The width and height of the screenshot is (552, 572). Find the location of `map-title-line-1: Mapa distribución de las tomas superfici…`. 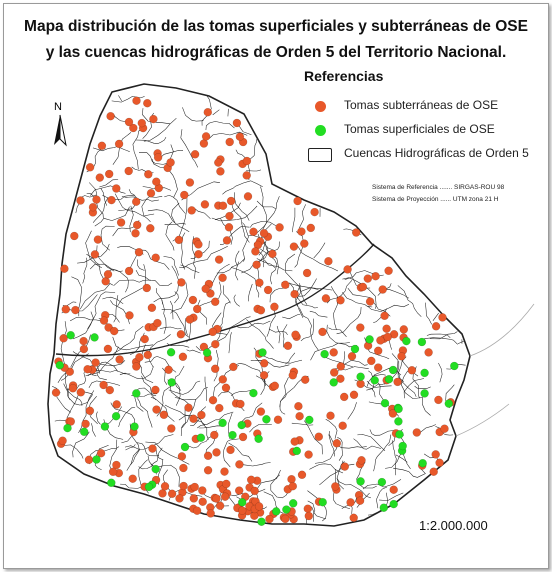

map-title-line-1: Mapa distribución de las tomas superfici… is located at coordinates (276, 26).